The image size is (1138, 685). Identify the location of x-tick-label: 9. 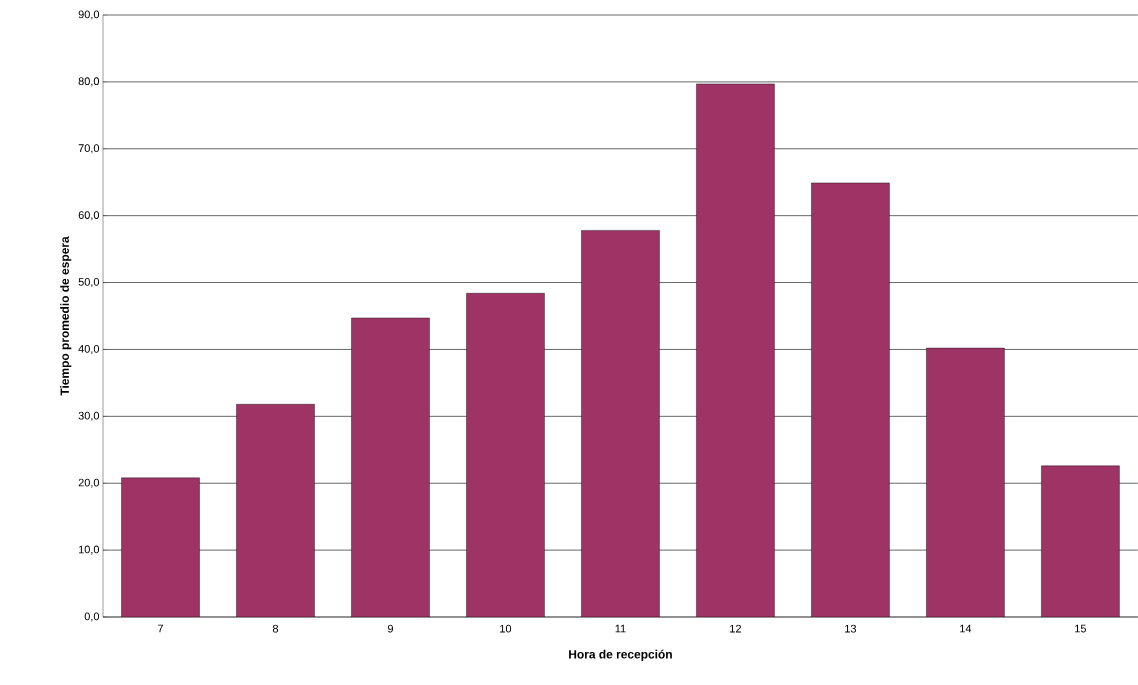
(390, 628).